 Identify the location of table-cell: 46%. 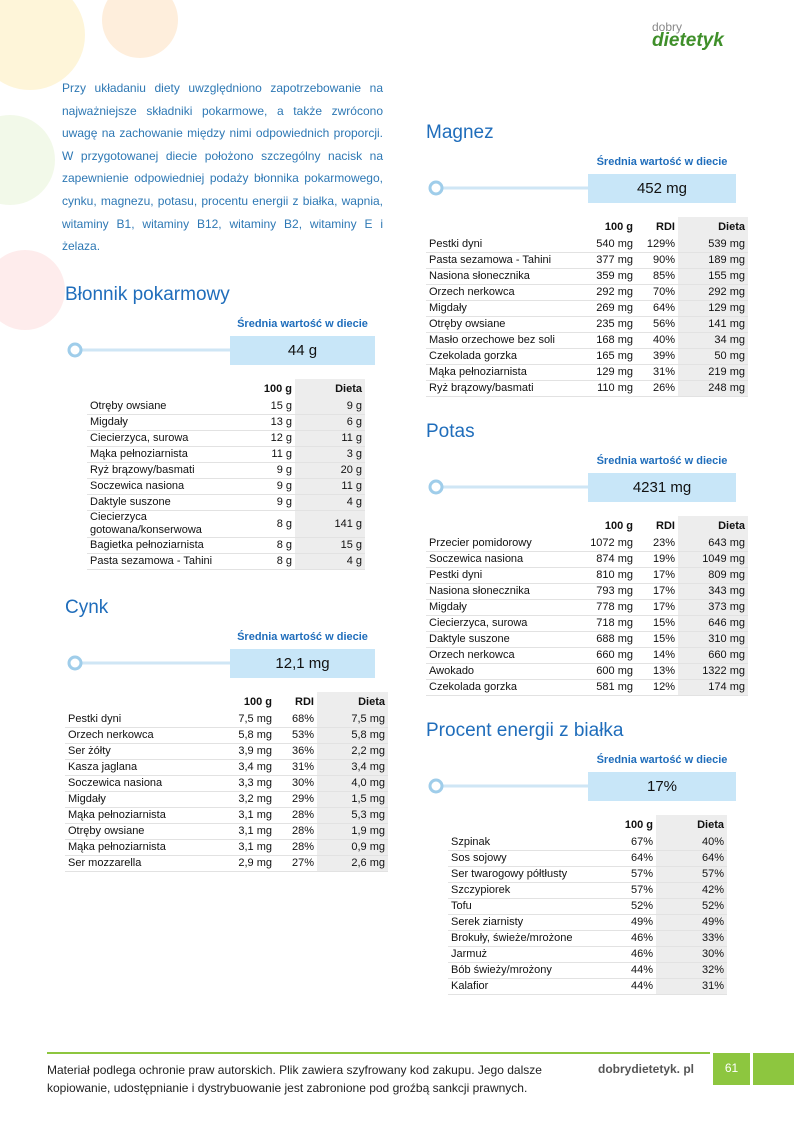
(627, 938).